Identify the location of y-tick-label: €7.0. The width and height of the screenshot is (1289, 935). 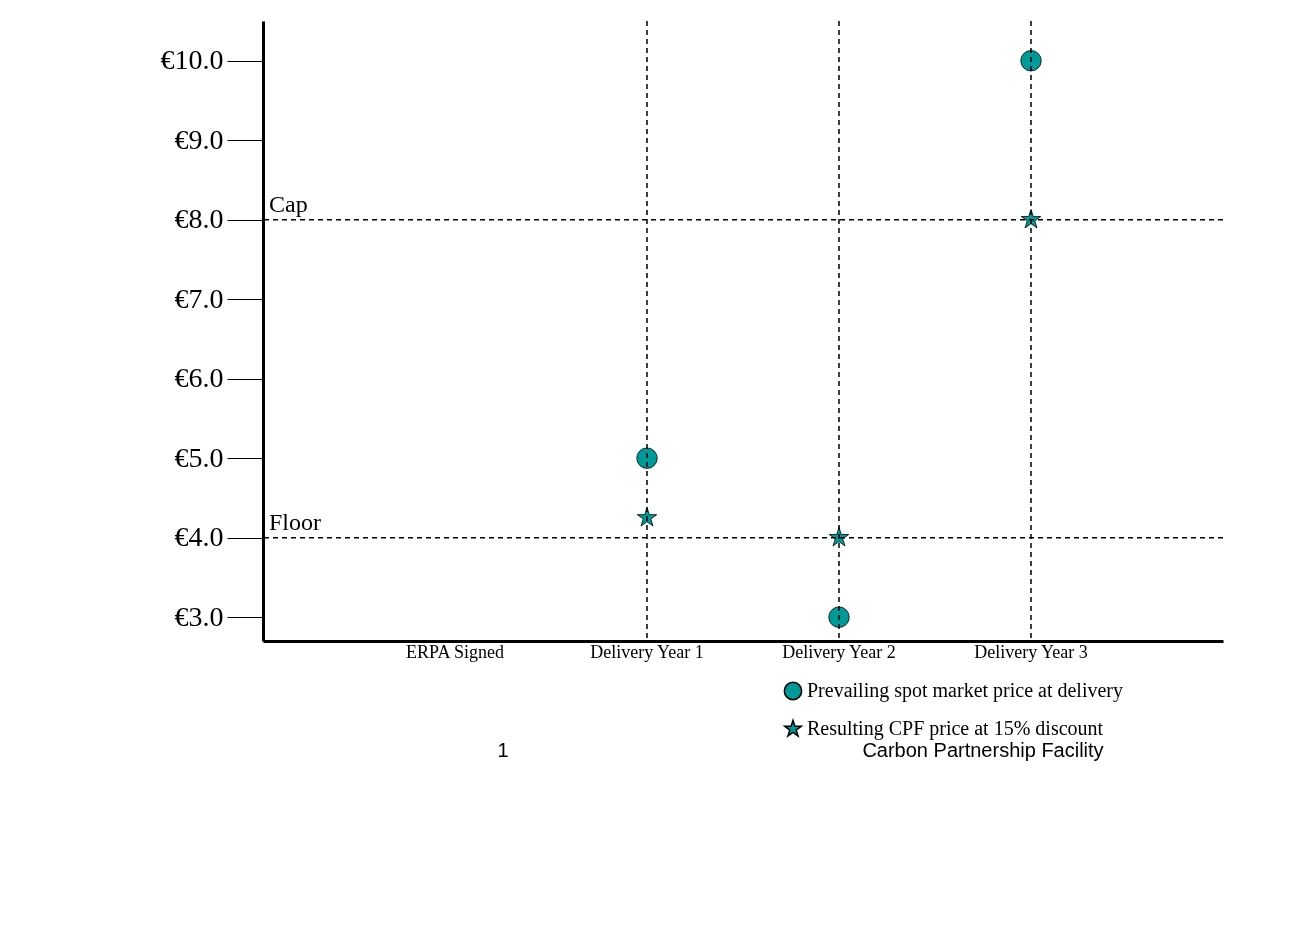
(199, 298).